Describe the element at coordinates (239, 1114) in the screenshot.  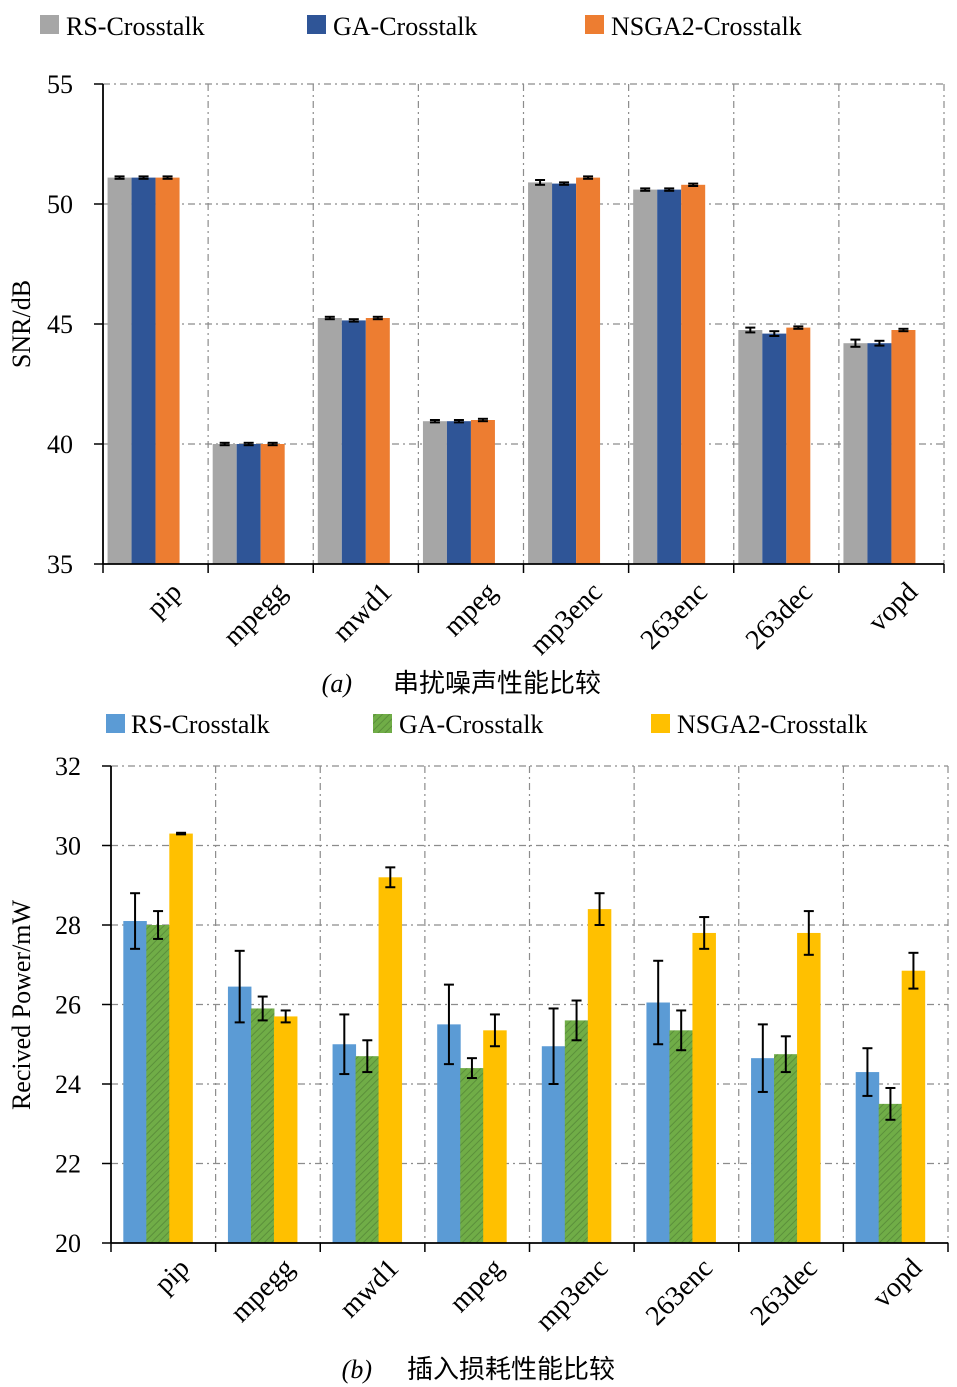
I see `chart-b-bar-rs-crosstalk-mpegg` at that location.